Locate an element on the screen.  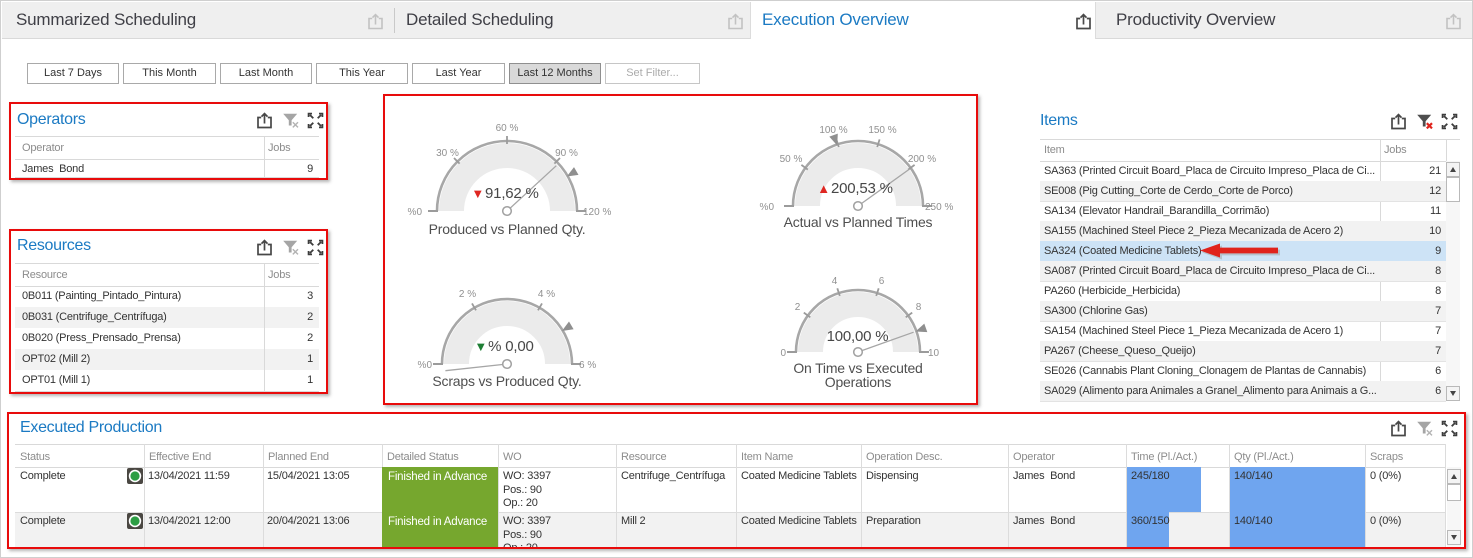
svg-text: 100 % is located at coordinates (833, 130).